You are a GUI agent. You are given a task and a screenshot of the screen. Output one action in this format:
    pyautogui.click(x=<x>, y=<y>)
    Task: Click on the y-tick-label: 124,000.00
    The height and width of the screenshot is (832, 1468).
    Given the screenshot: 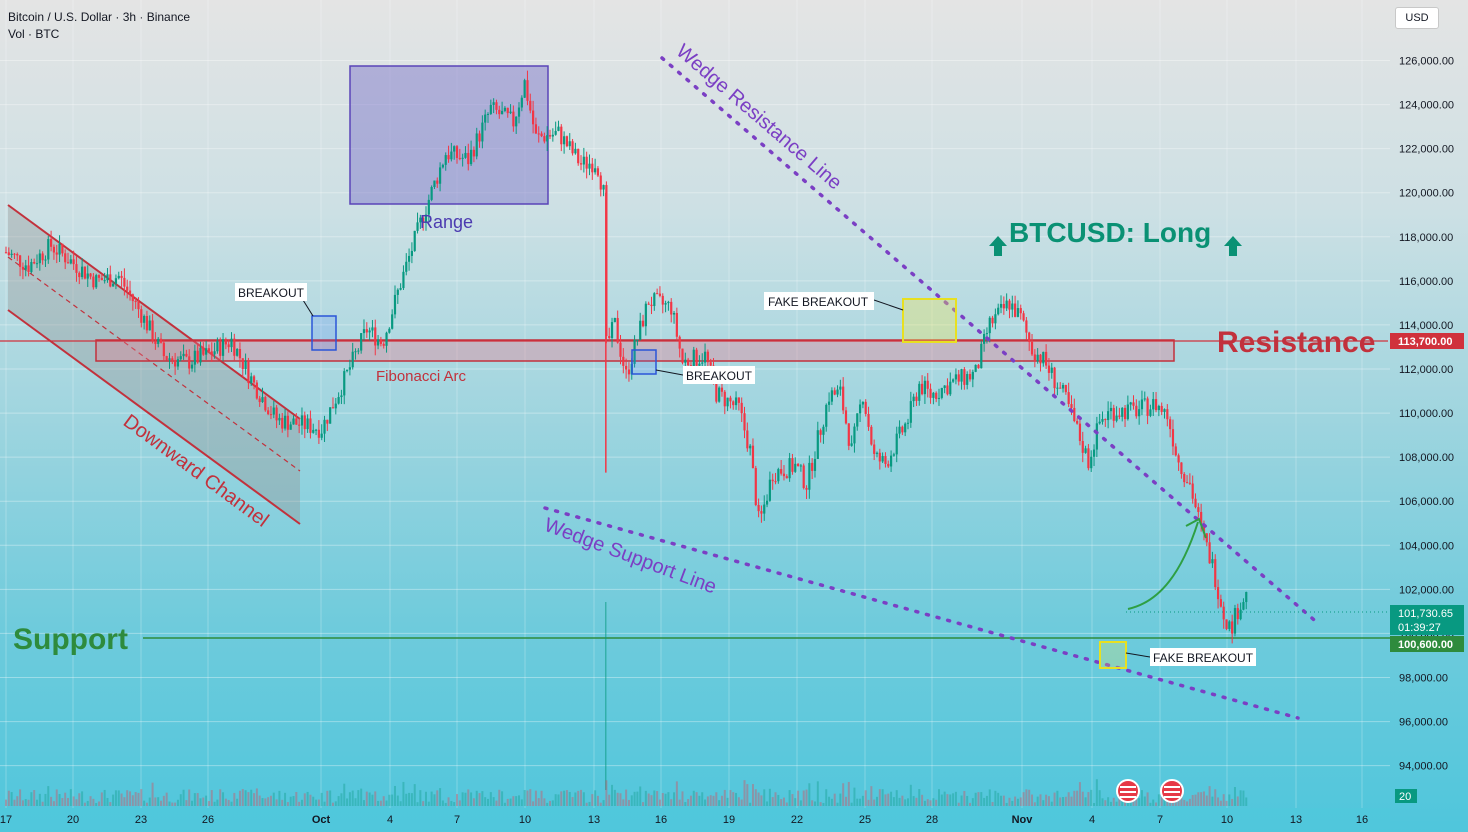 What is the action you would take?
    pyautogui.click(x=1426, y=106)
    